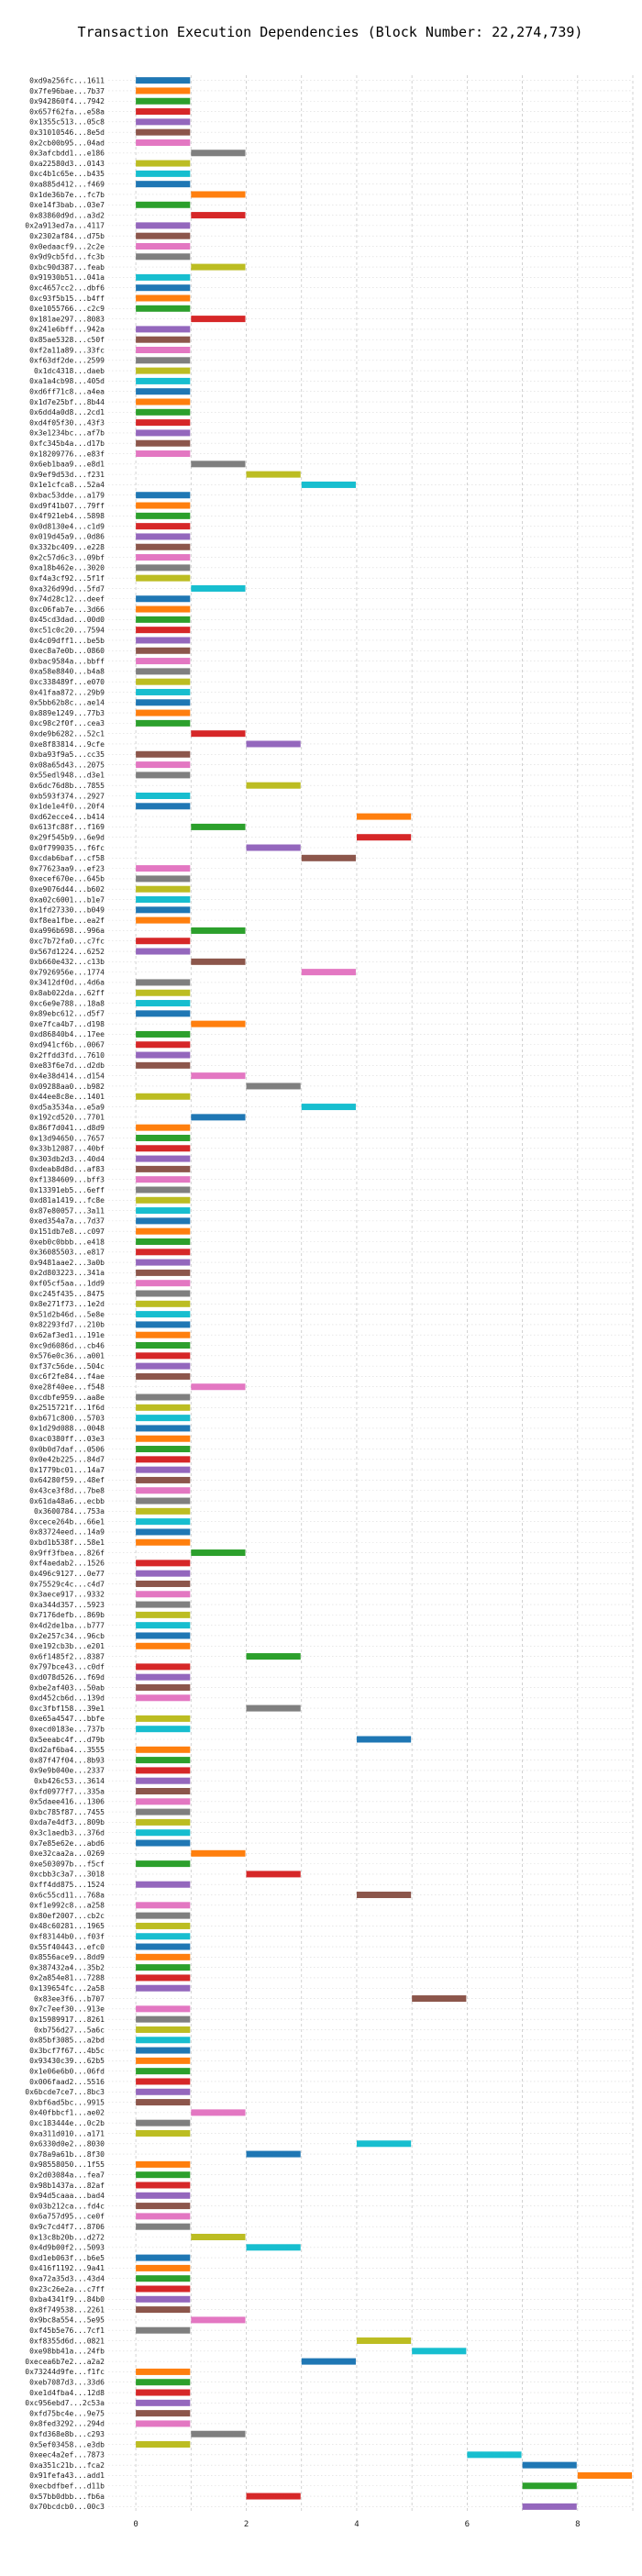 This screenshot has height=2576, width=642. Describe the element at coordinates (67, 1480) in the screenshot. I see `transaction-label: 0x64280f59...48ef` at that location.